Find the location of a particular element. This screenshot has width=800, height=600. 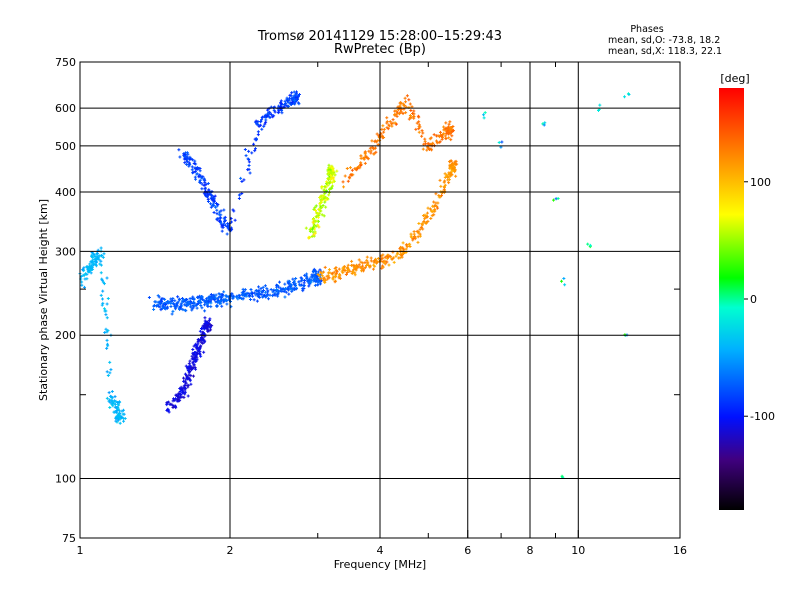

y-tick-label: 75 is located at coordinates (69, 538).